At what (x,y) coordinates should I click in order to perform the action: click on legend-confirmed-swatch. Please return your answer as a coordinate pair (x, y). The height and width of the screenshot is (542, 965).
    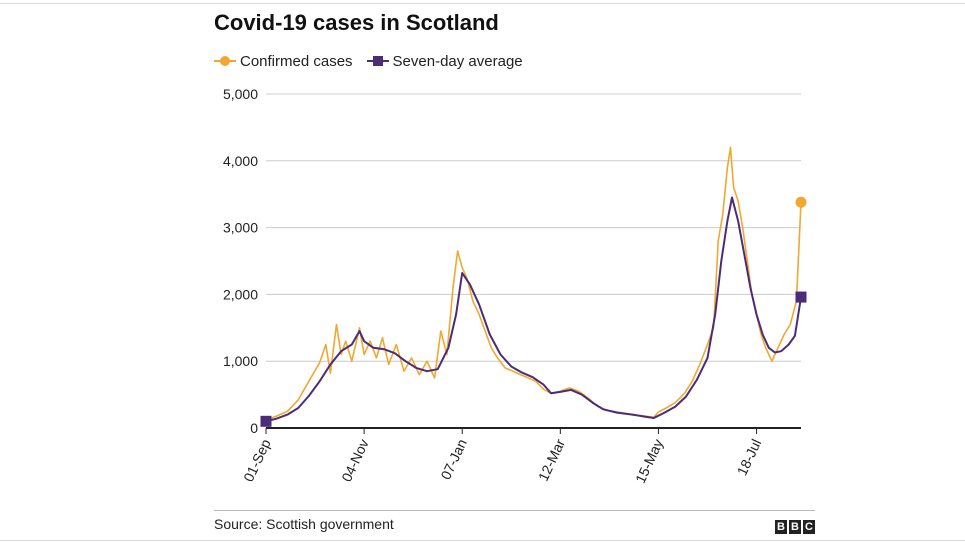
    Looking at the image, I should click on (225, 61).